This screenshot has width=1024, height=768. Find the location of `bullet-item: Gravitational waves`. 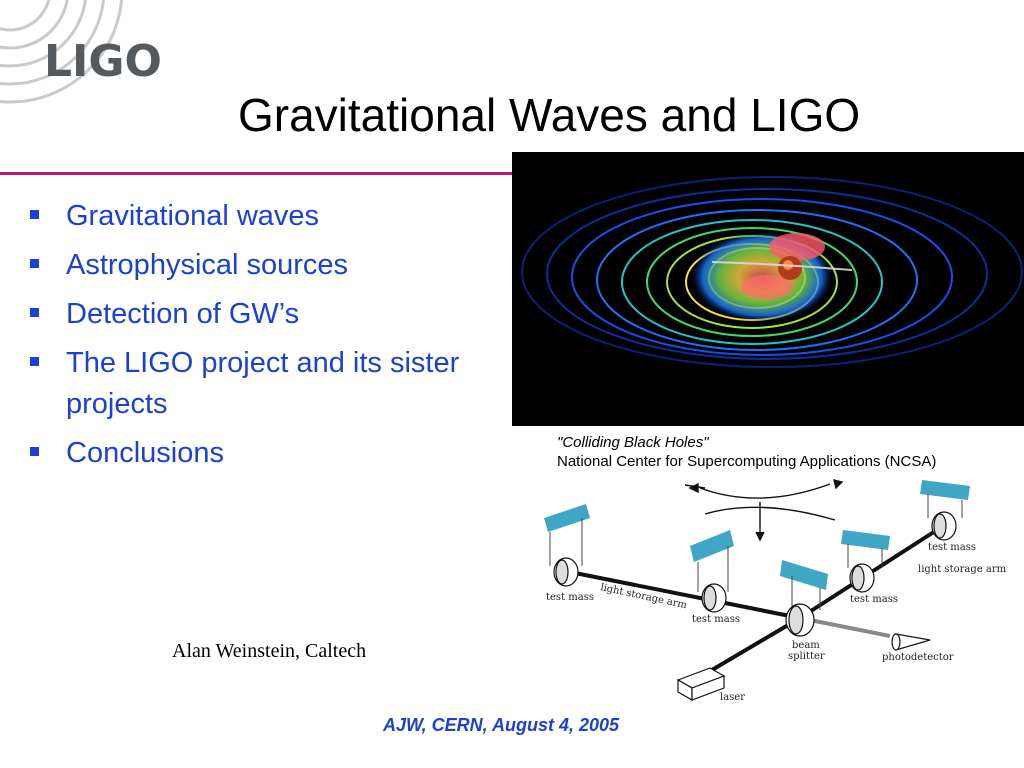

bullet-item: Gravitational waves is located at coordinates (258, 216).